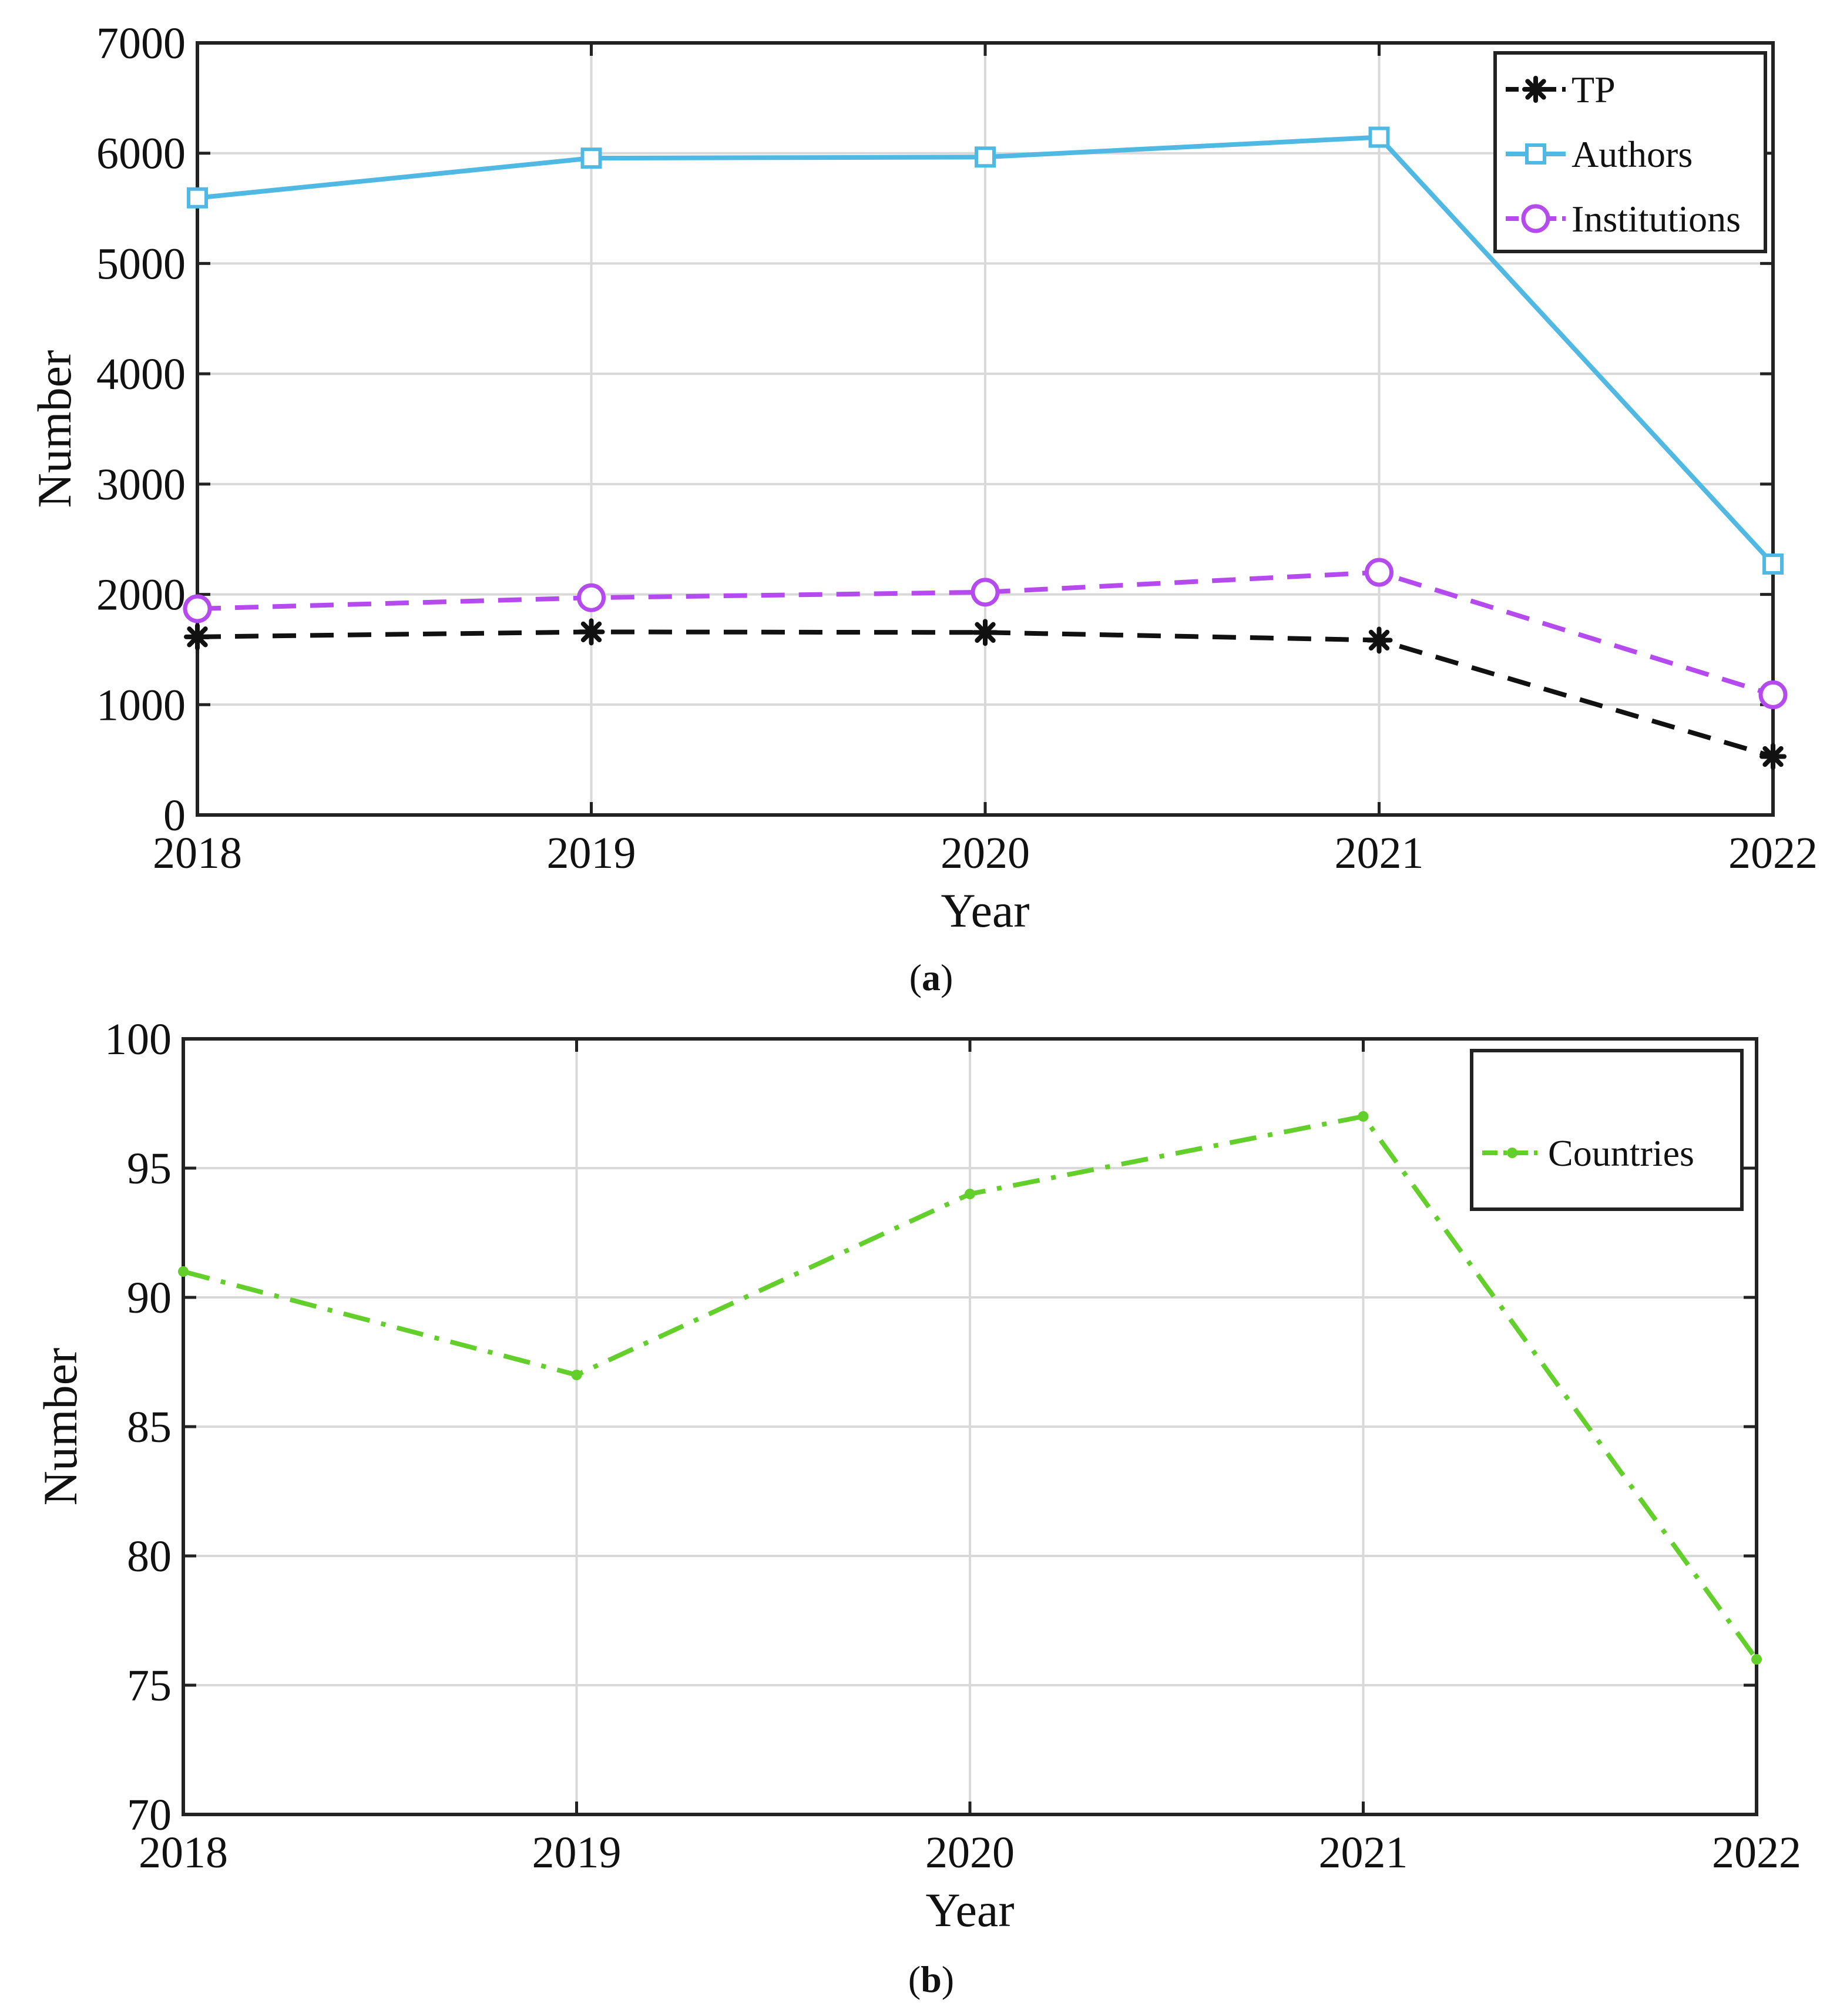  I want to click on y-tick-label: 100, so click(138, 1039).